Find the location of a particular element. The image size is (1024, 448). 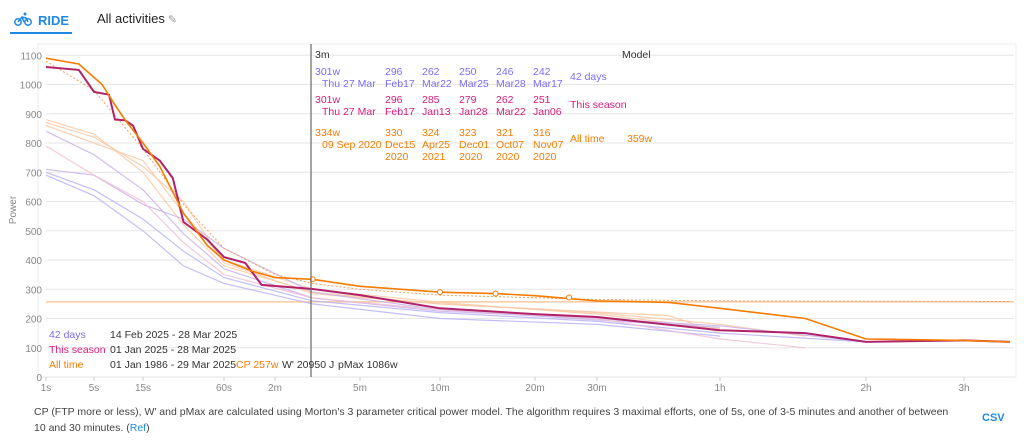

y-tick-label: 700 is located at coordinates (33, 173).